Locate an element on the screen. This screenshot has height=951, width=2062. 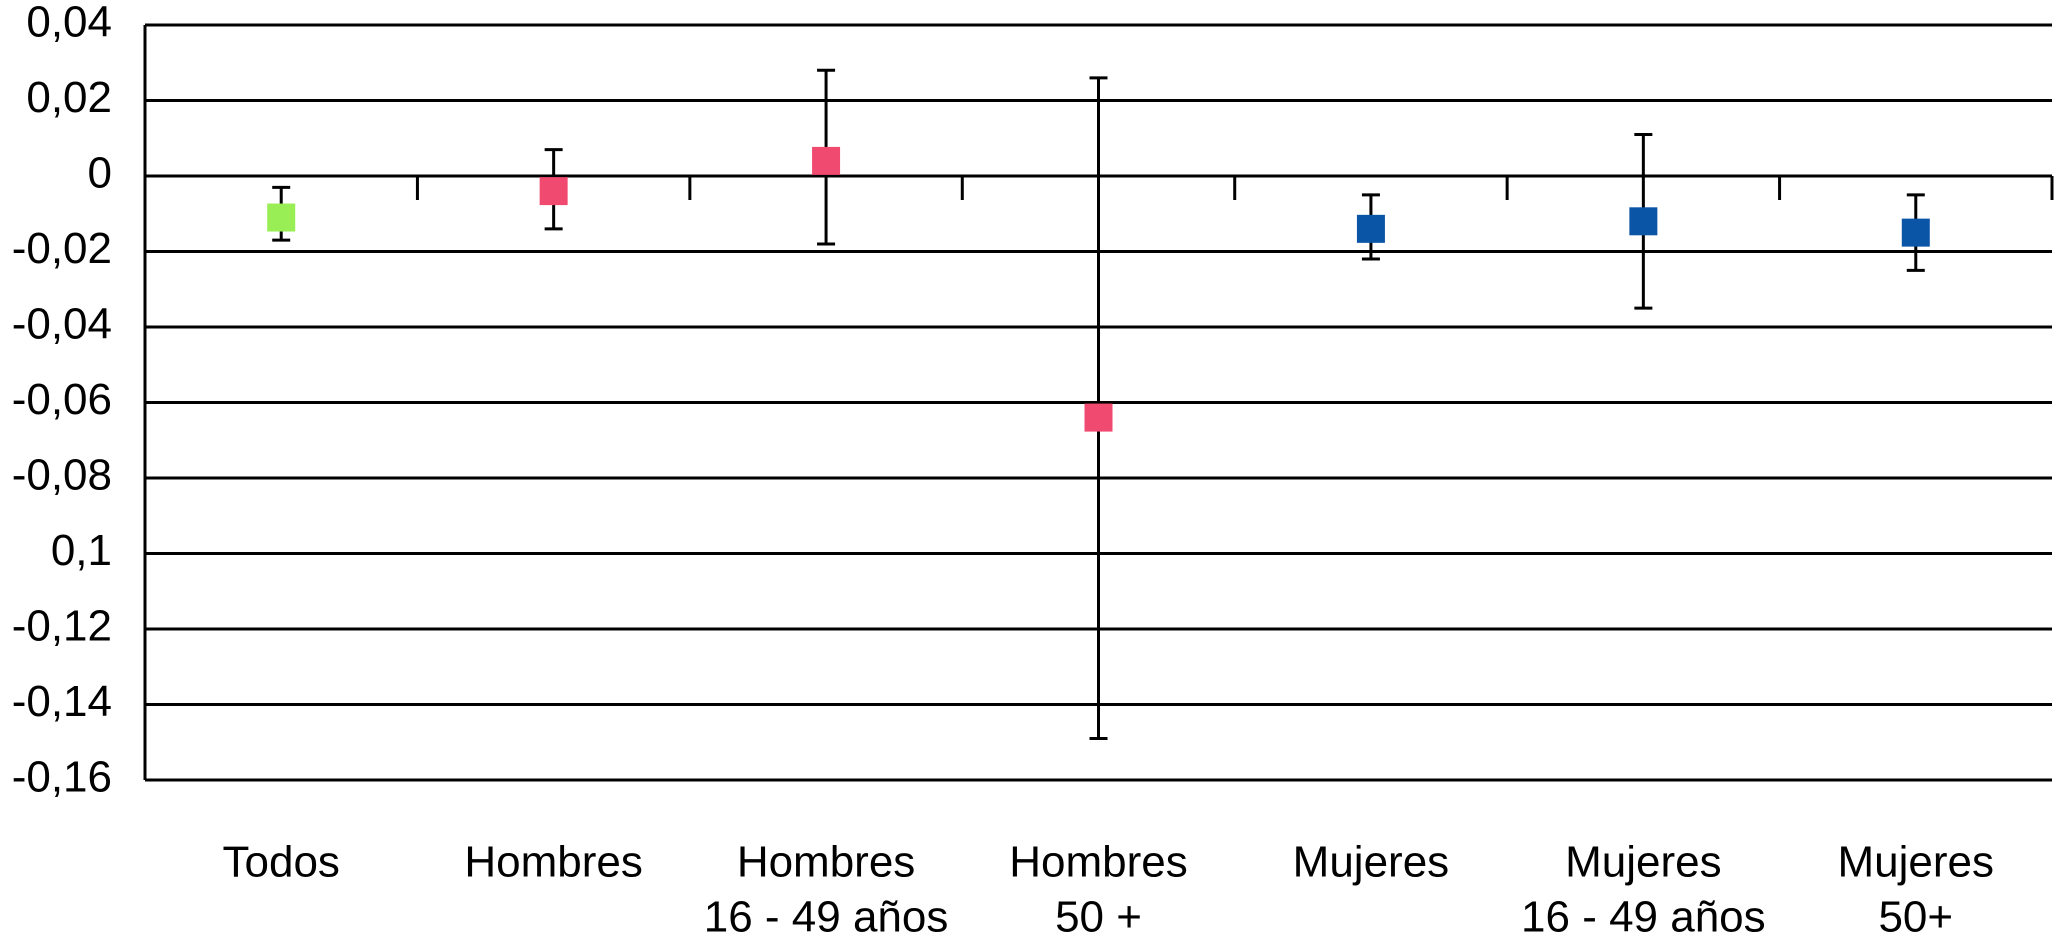
y-tick-label: -0,08 is located at coordinates (62, 475).